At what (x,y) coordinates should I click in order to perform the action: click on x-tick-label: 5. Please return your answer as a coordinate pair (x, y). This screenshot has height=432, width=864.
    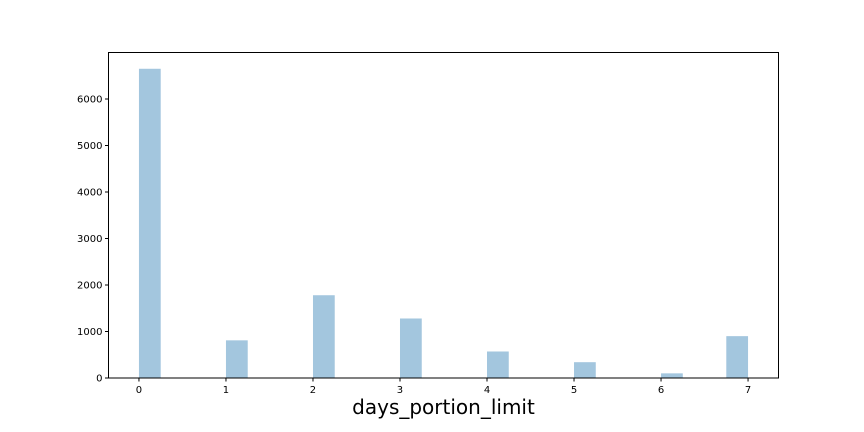
    Looking at the image, I should click on (574, 390).